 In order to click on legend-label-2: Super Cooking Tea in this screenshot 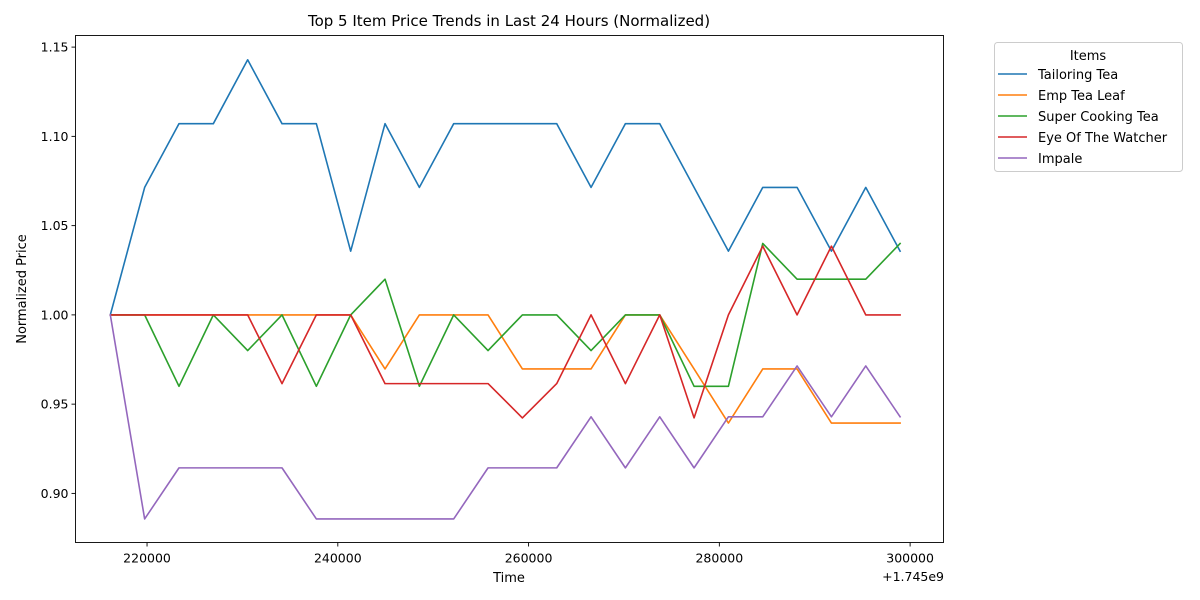, I will do `click(1098, 117)`.